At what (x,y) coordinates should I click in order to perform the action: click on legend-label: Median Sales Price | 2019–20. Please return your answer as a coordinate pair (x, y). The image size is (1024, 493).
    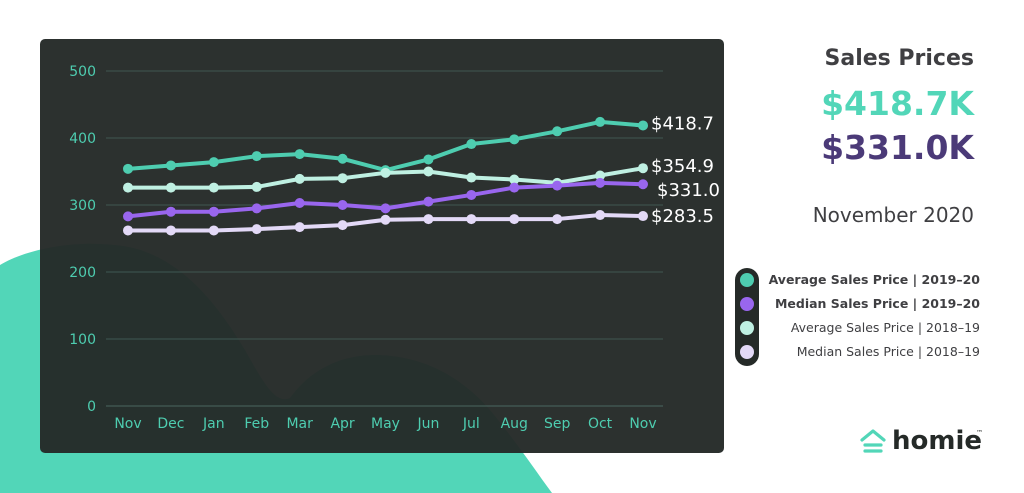
    Looking at the image, I should click on (877, 303).